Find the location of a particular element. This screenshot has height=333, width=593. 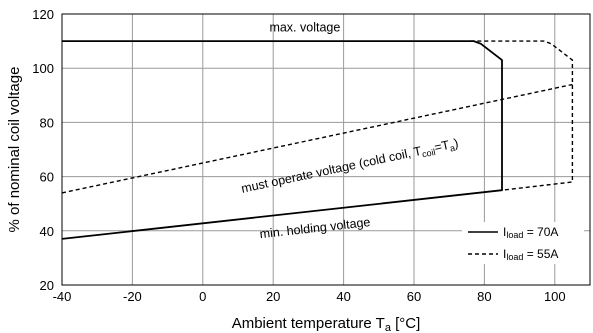

y-tick-label: 20 is located at coordinates (47, 285).